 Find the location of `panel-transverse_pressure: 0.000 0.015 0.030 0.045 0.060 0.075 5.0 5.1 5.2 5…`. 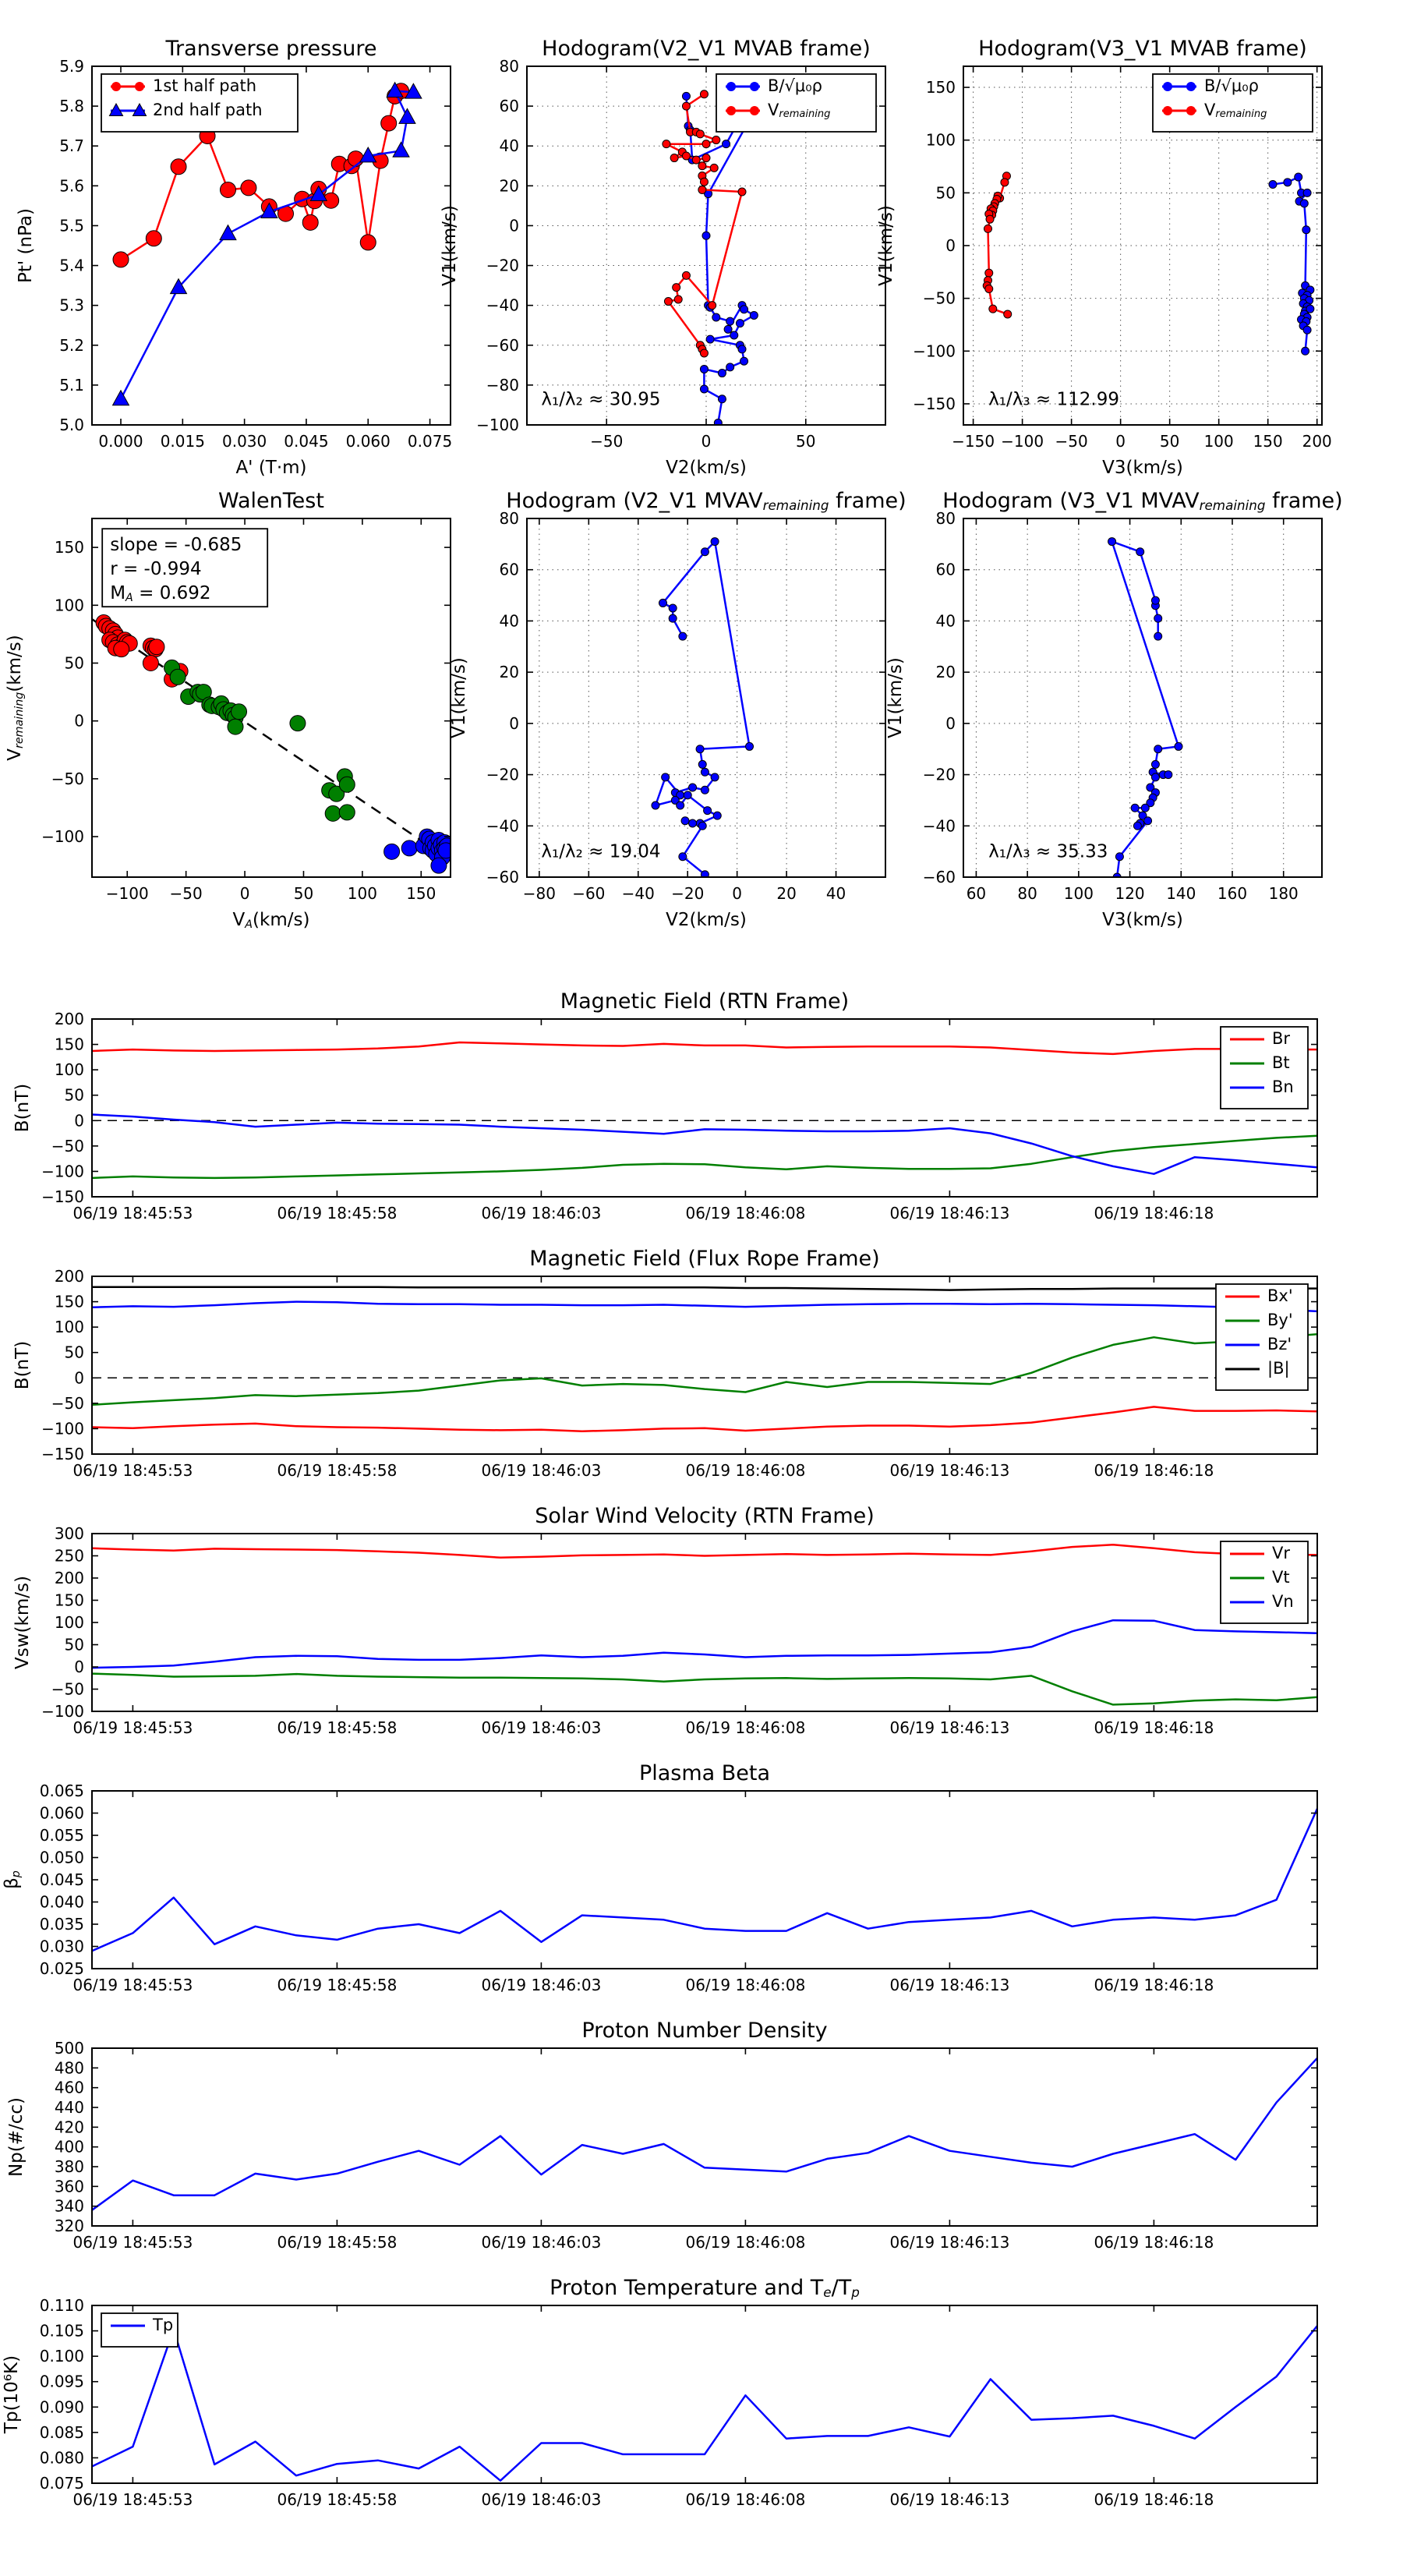

panel-transverse_pressure: 0.000 0.015 0.030 0.045 0.060 0.075 5.0 5.1 5.2 5… is located at coordinates (234, 257).